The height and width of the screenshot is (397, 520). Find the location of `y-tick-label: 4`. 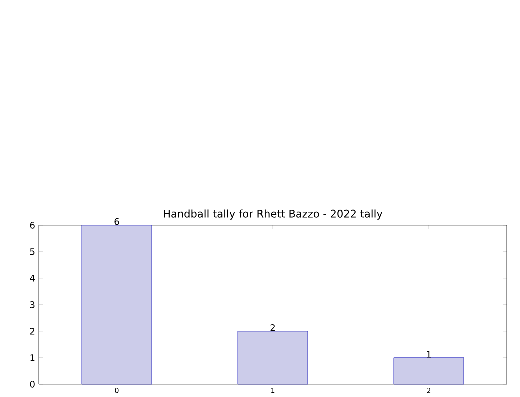

y-tick-label: 4 is located at coordinates (32, 278).